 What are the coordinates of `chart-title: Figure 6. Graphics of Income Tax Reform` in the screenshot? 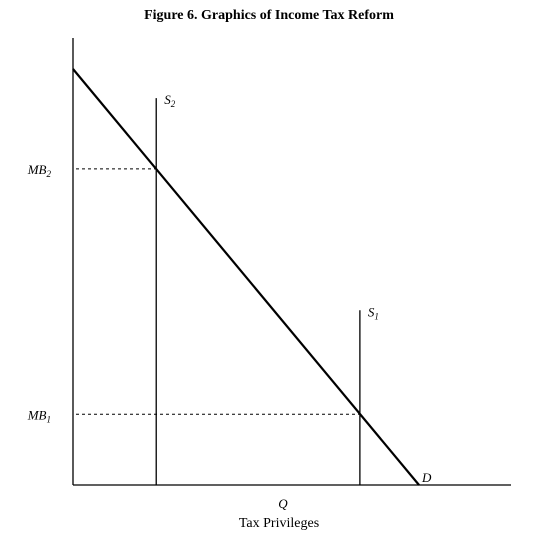 It's located at (269, 15).